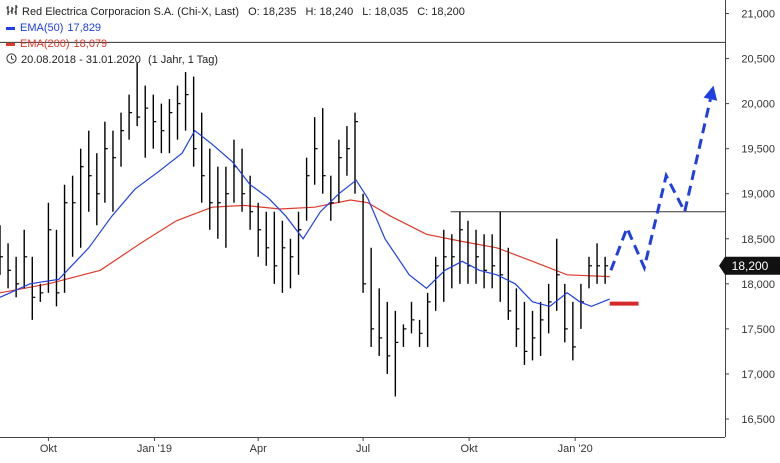 This screenshot has height=463, width=780. What do you see at coordinates (758, 330) in the screenshot?
I see `y-tick-label: 17,500` at bounding box center [758, 330].